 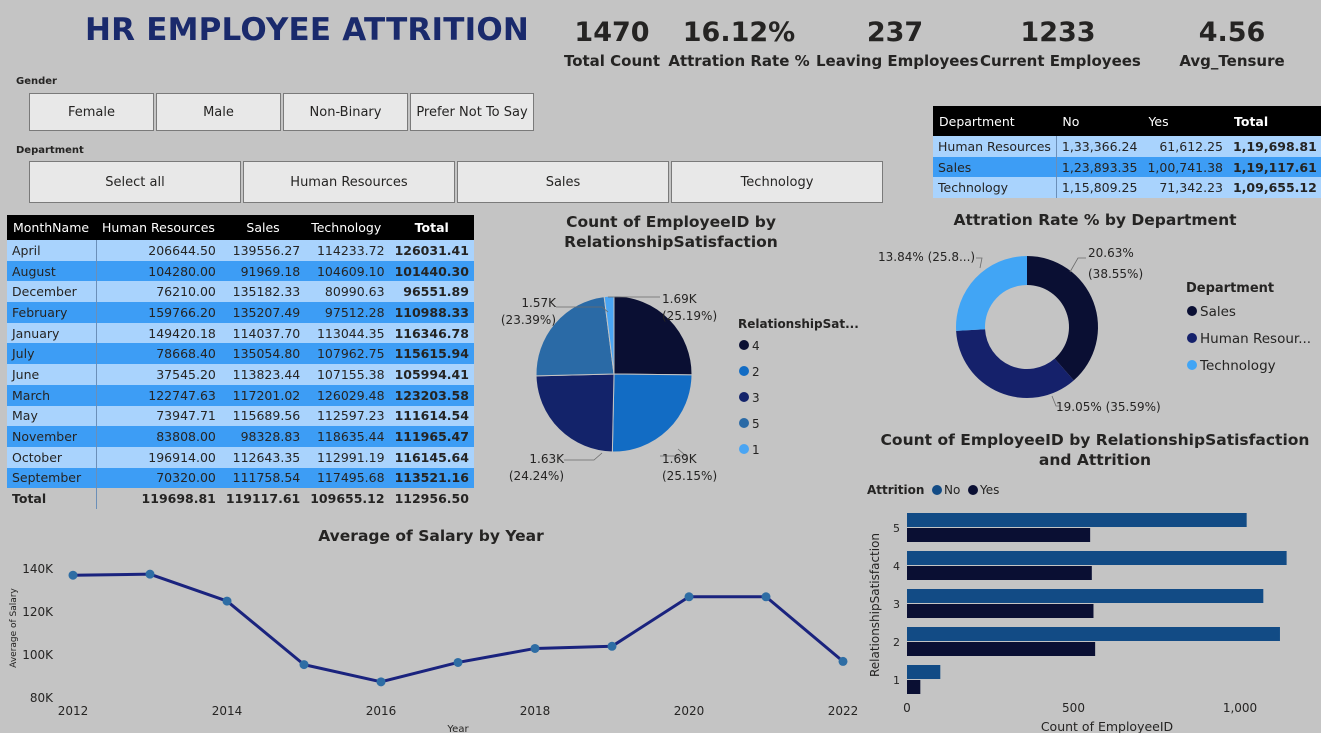 What do you see at coordinates (345, 112) in the screenshot?
I see `gender-non-binary-button: Non-Binary` at bounding box center [345, 112].